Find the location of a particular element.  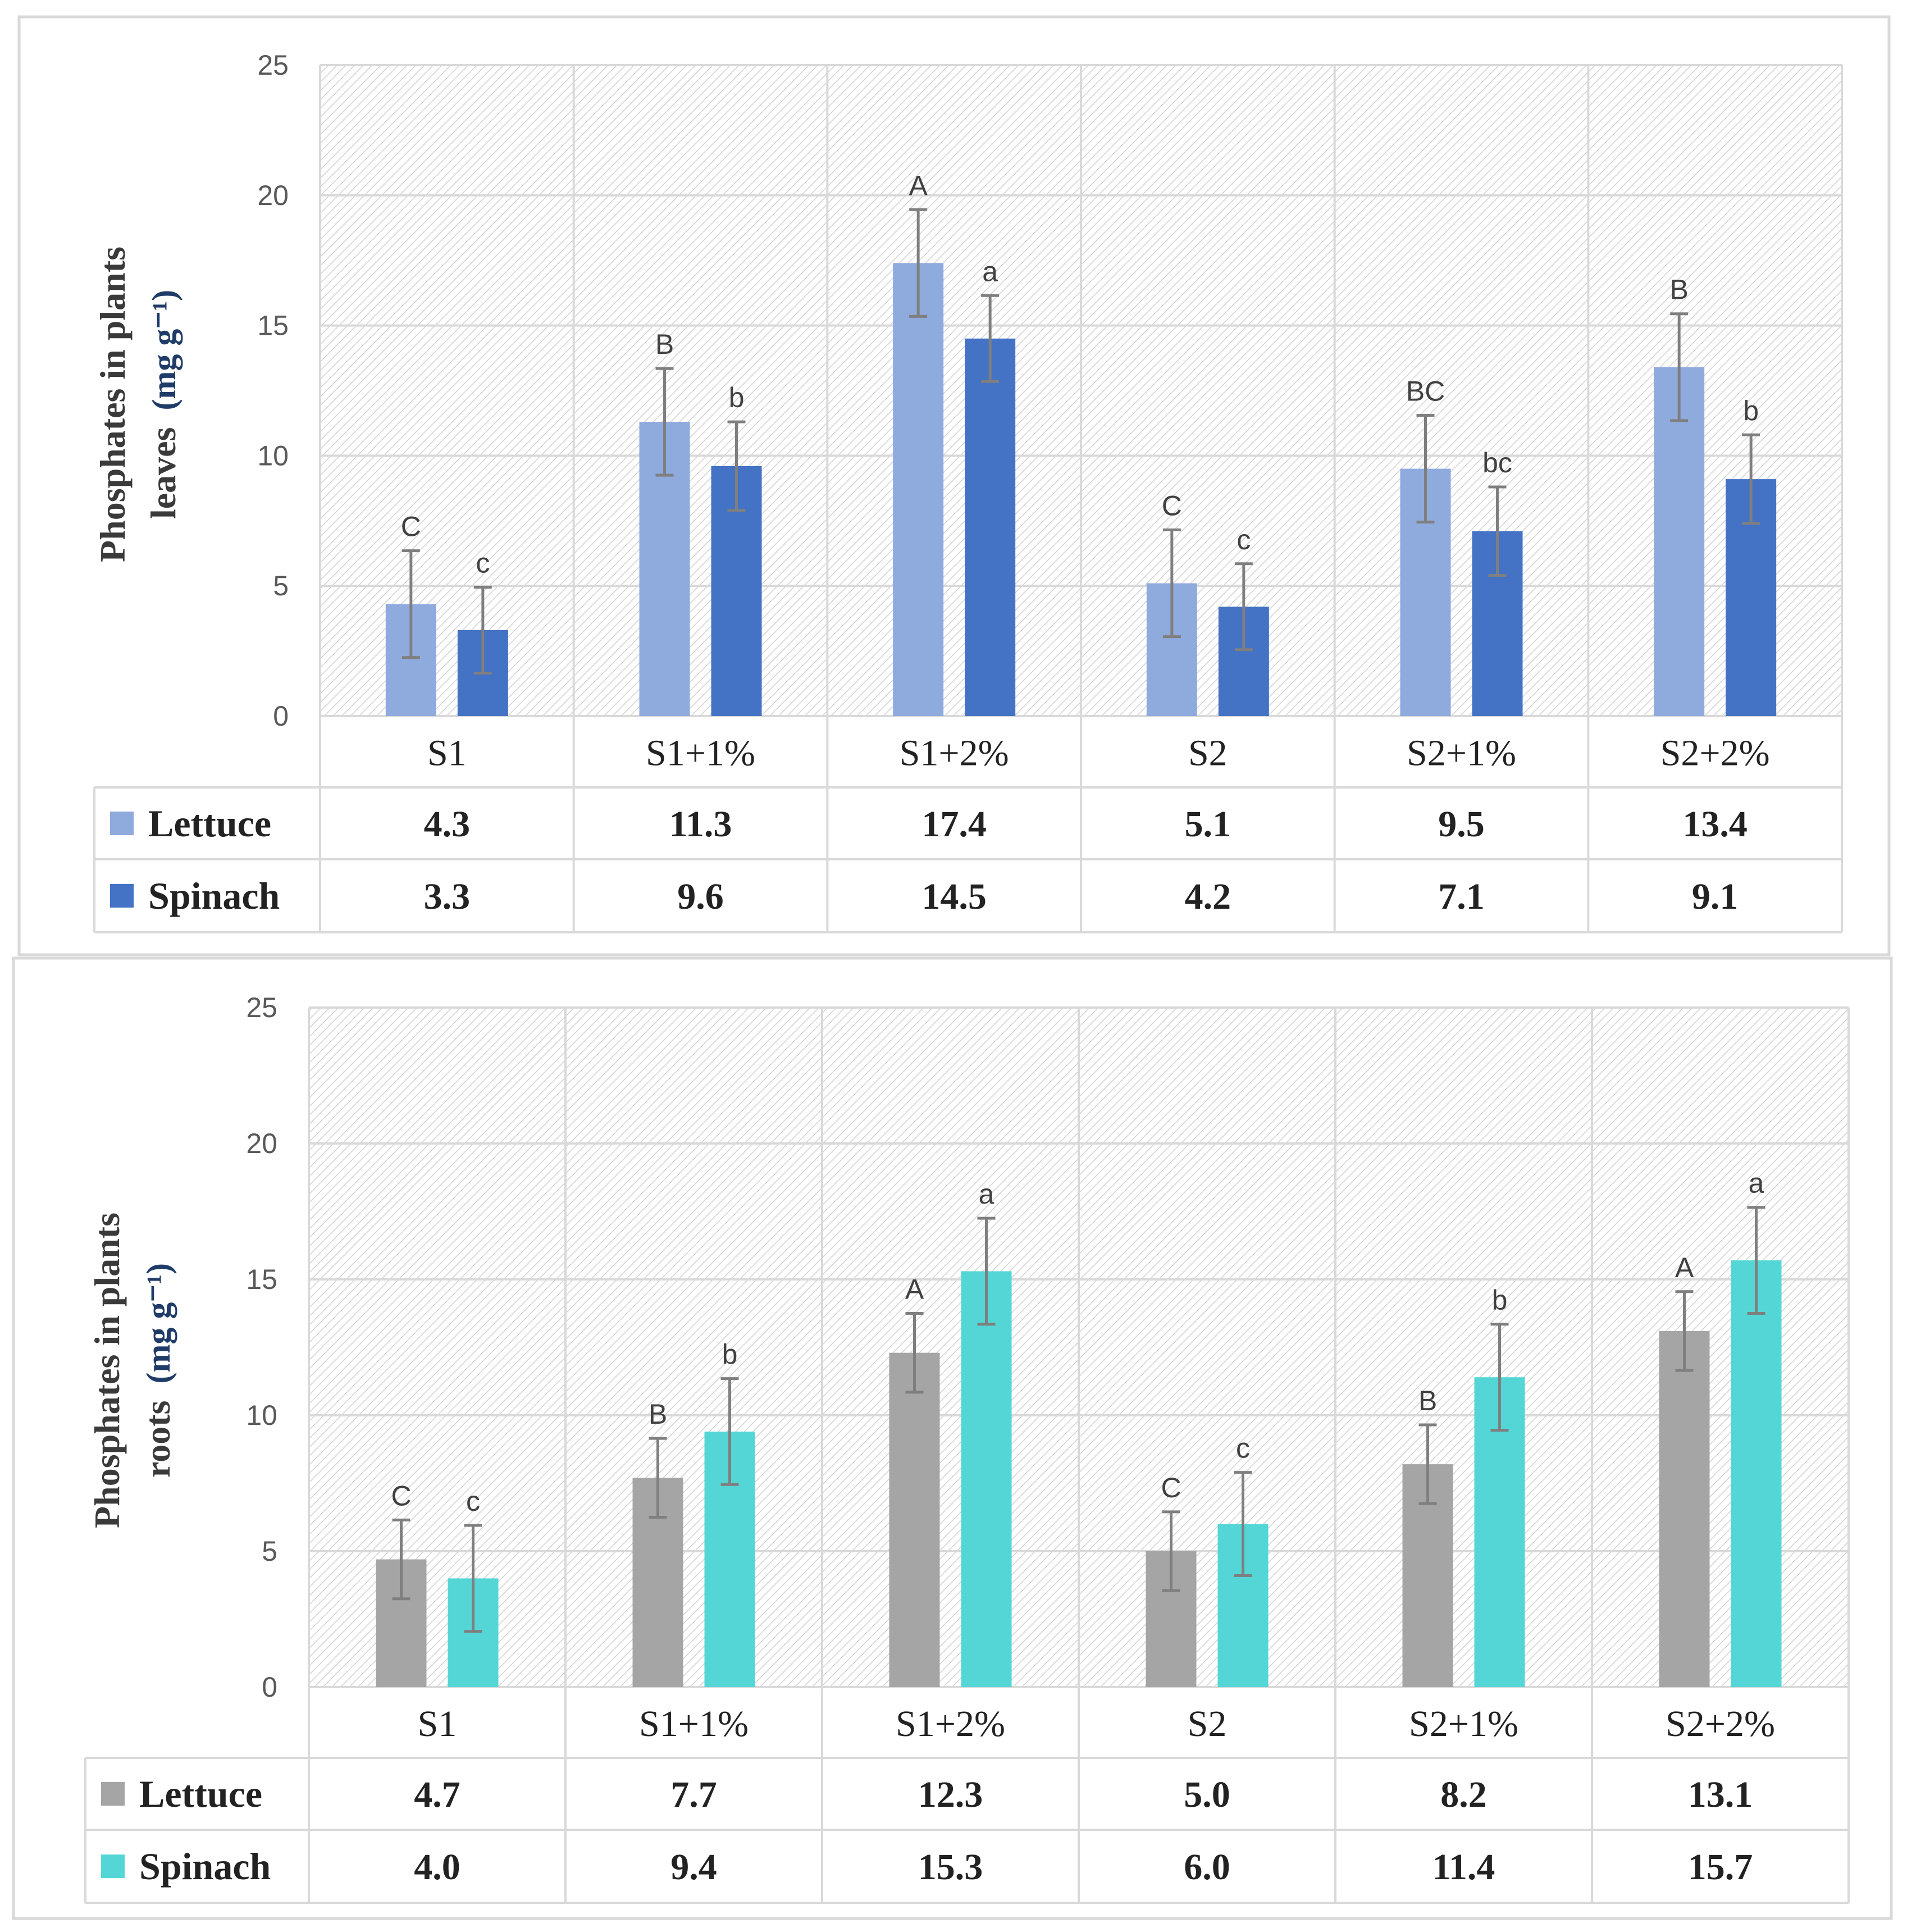

table-value-cell: 12.3 is located at coordinates (950, 1794).